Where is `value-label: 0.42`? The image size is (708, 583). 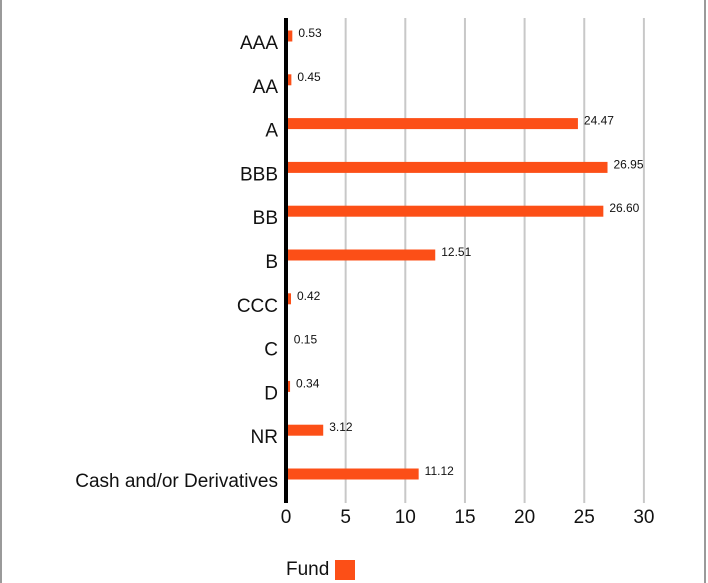 value-label: 0.42 is located at coordinates (309, 296).